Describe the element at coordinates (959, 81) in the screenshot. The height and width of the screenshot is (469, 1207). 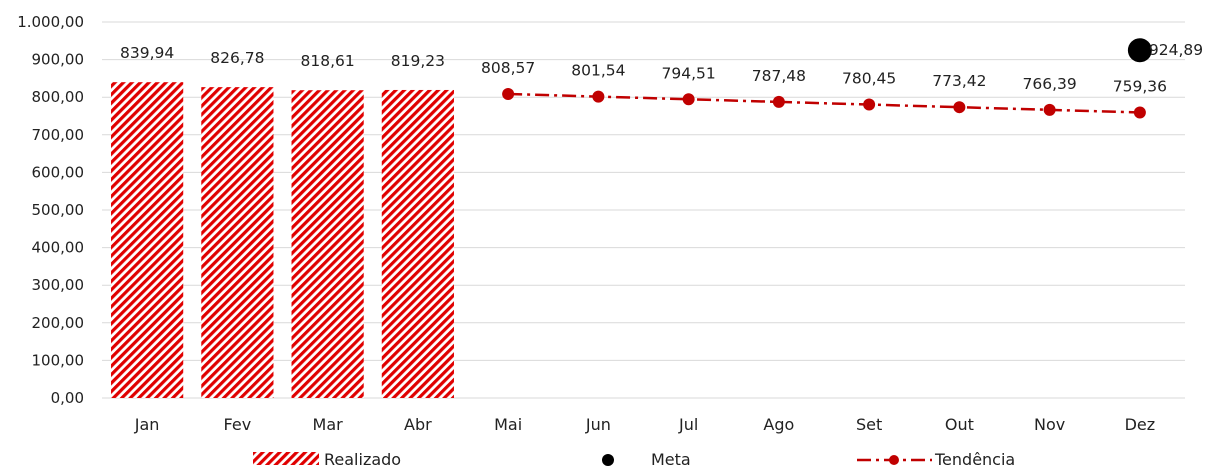
I see `data-label-tendencia: 773,42` at that location.